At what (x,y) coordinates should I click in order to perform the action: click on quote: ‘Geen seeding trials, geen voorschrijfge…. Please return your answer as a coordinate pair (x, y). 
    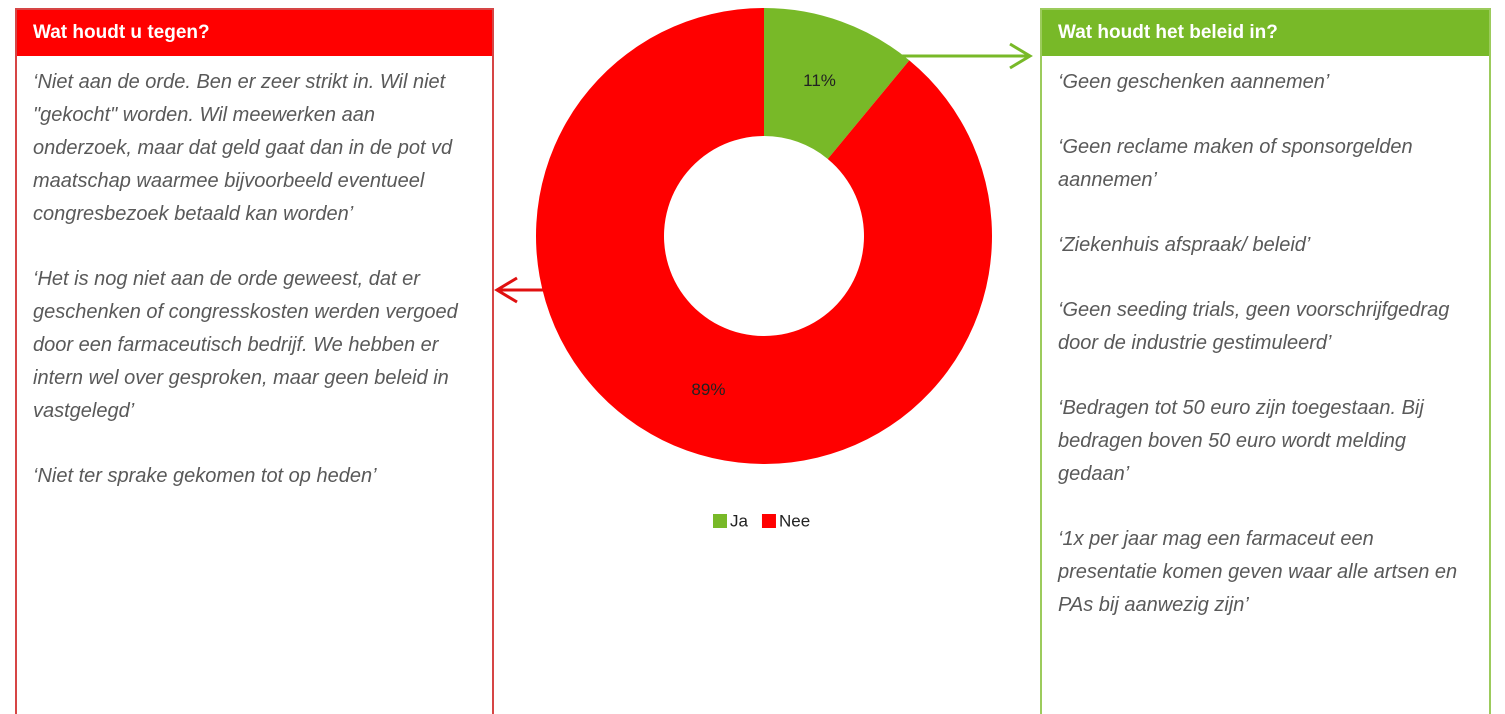
    Looking at the image, I should click on (1254, 326).